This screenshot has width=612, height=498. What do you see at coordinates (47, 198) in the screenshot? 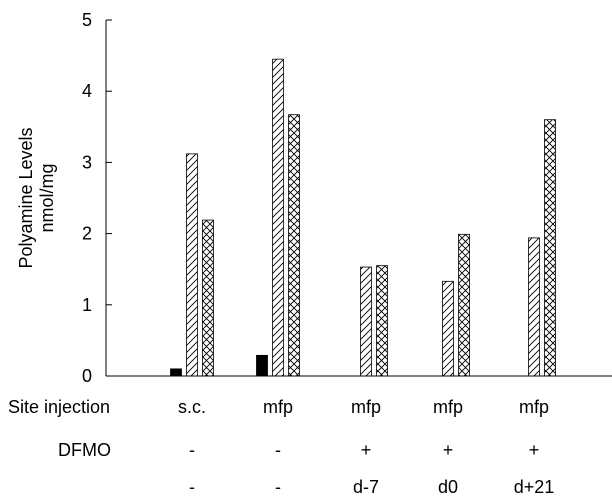
I see `y-axis-label-line-2: nmol/mg` at bounding box center [47, 198].